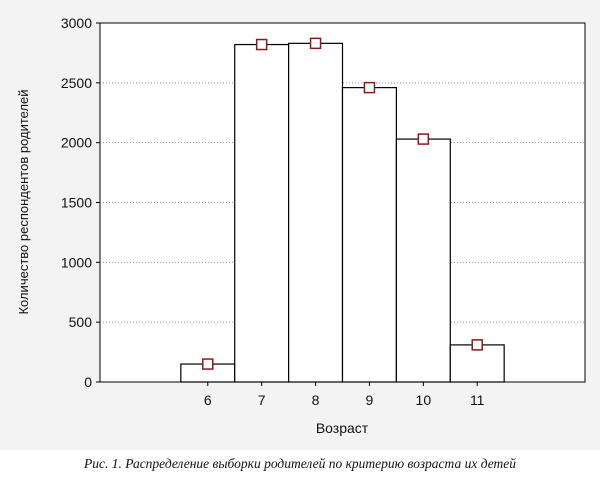  I want to click on x-axis-label: Возраст, so click(342, 428).